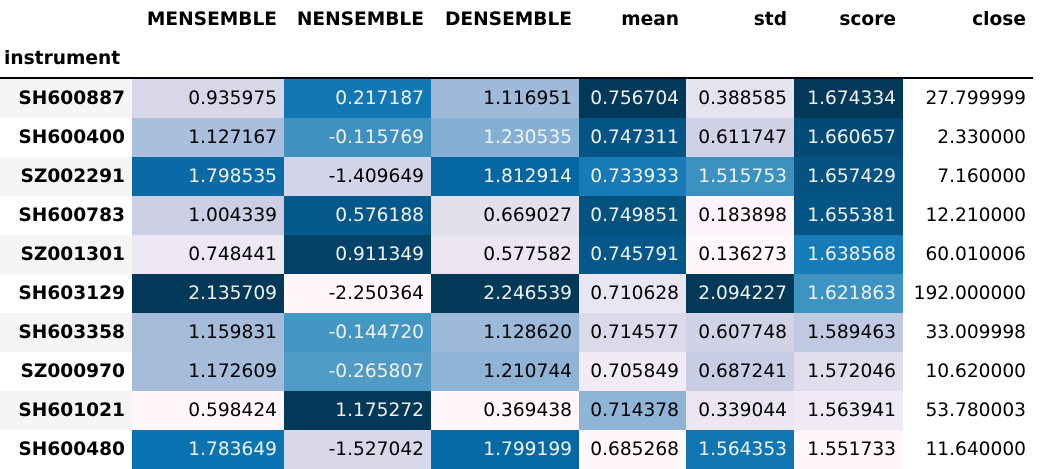  I want to click on table-cell: 1.674334, so click(848, 98).